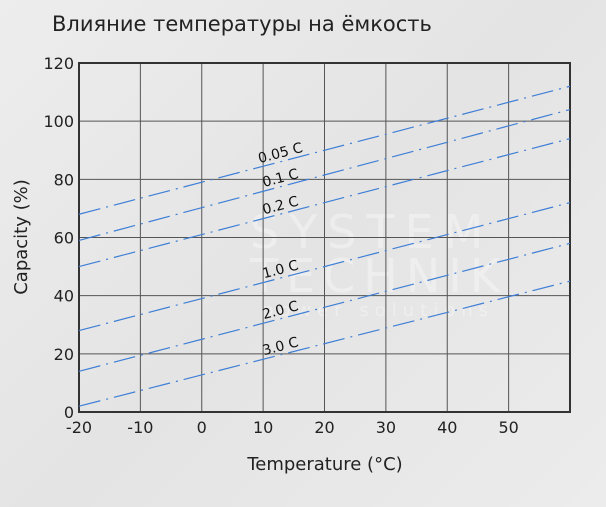 The height and width of the screenshot is (507, 606). I want to click on x-tick-label: -10, so click(140, 427).